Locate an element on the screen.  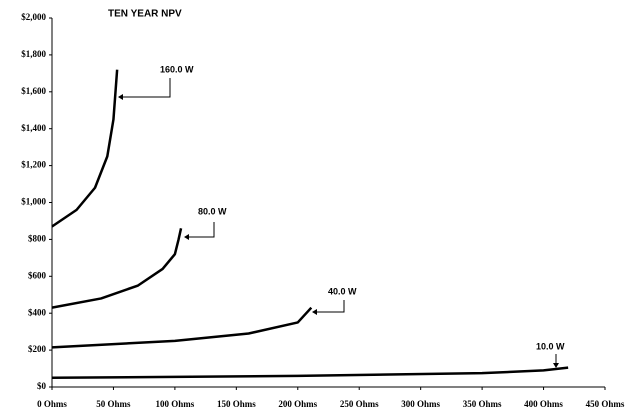
x-tick-label: 50 Ohms is located at coordinates (113, 404).